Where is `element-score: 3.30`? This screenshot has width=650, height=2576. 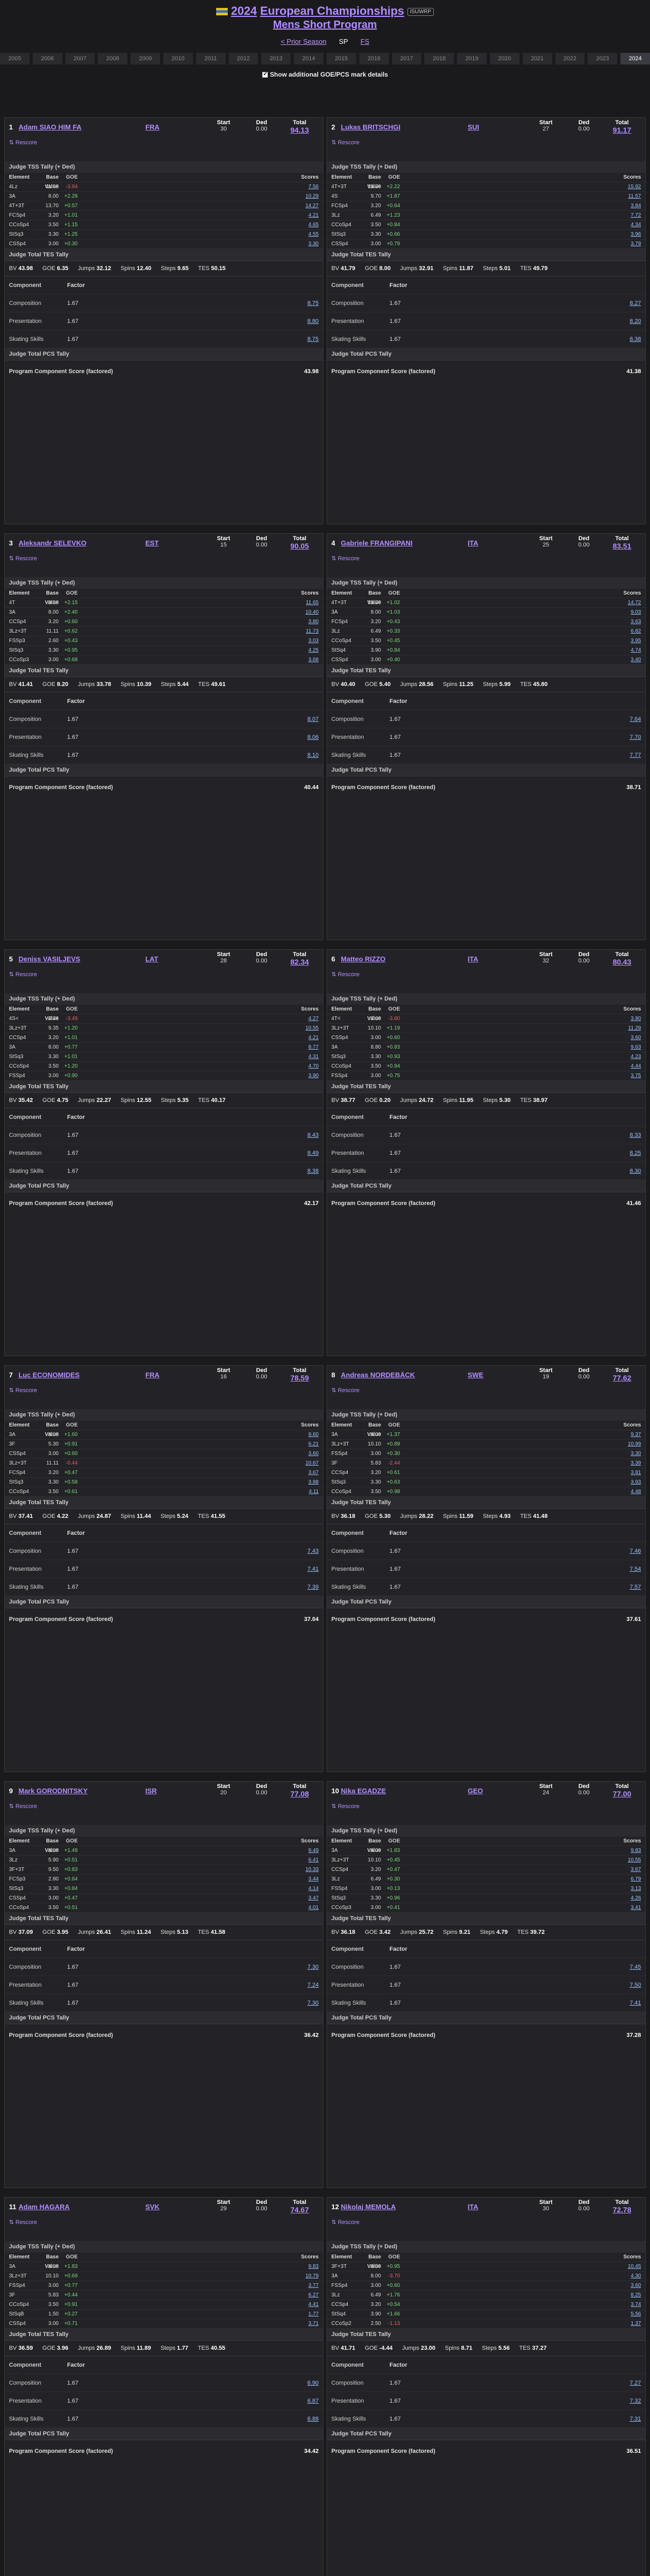
element-score: 3.30 is located at coordinates (635, 1454).